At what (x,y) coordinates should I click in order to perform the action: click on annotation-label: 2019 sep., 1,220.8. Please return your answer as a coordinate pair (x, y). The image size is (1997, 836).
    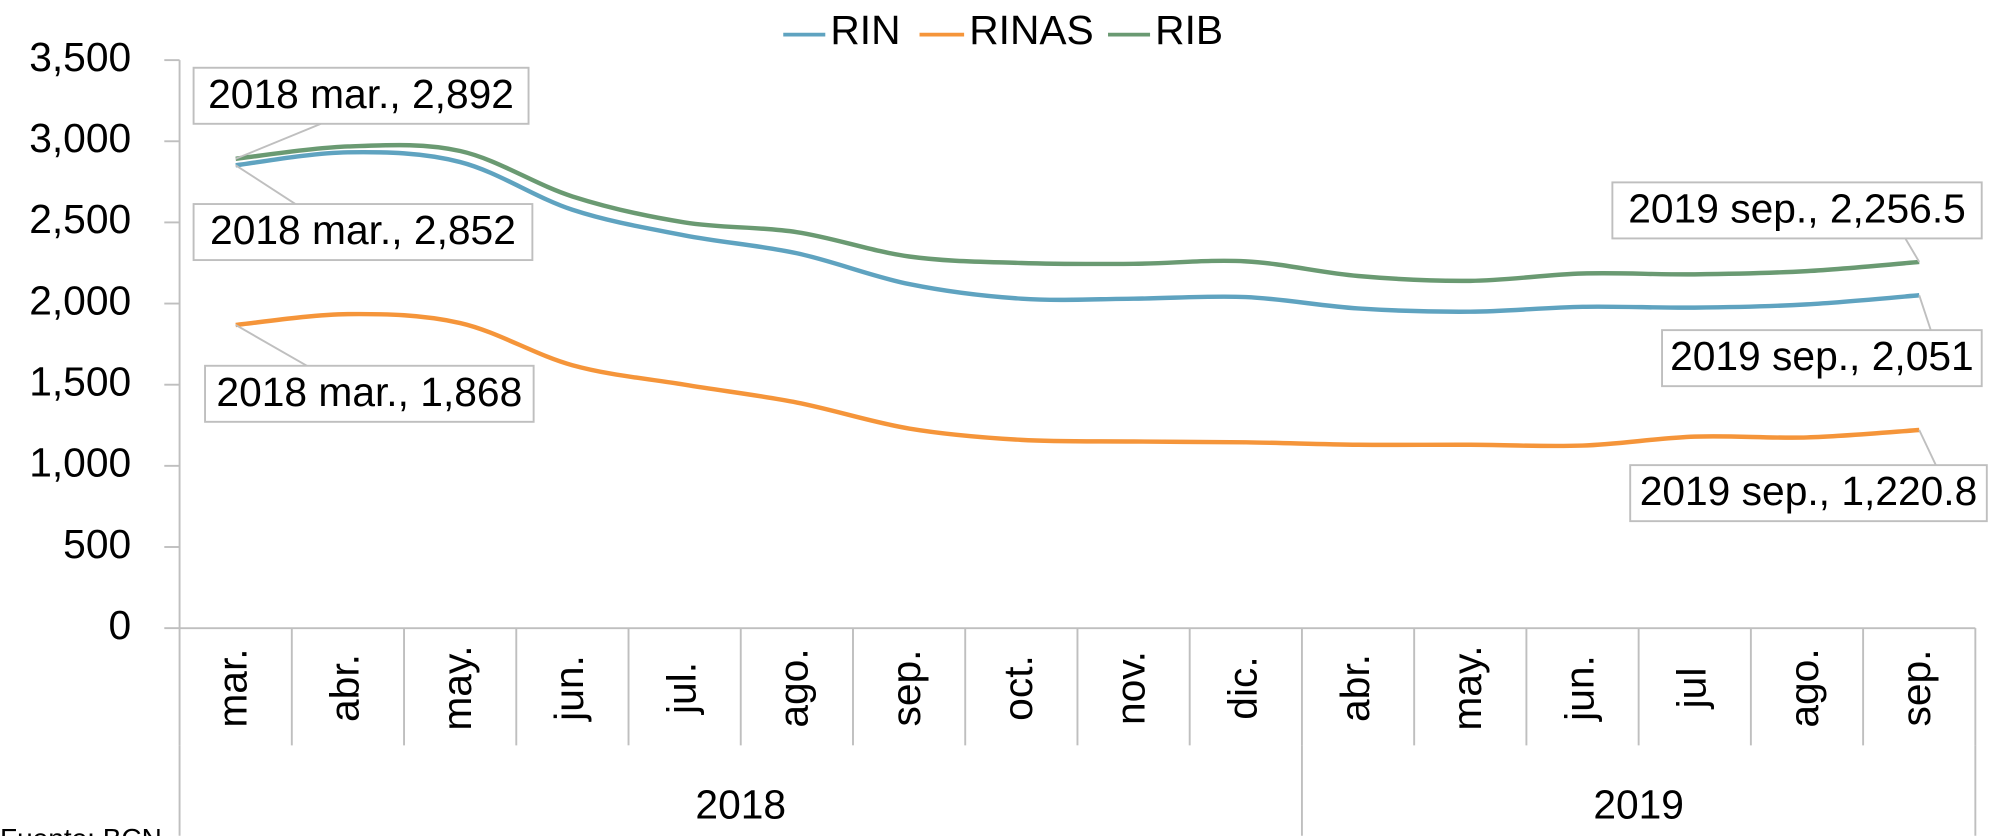
    Looking at the image, I should click on (1809, 491).